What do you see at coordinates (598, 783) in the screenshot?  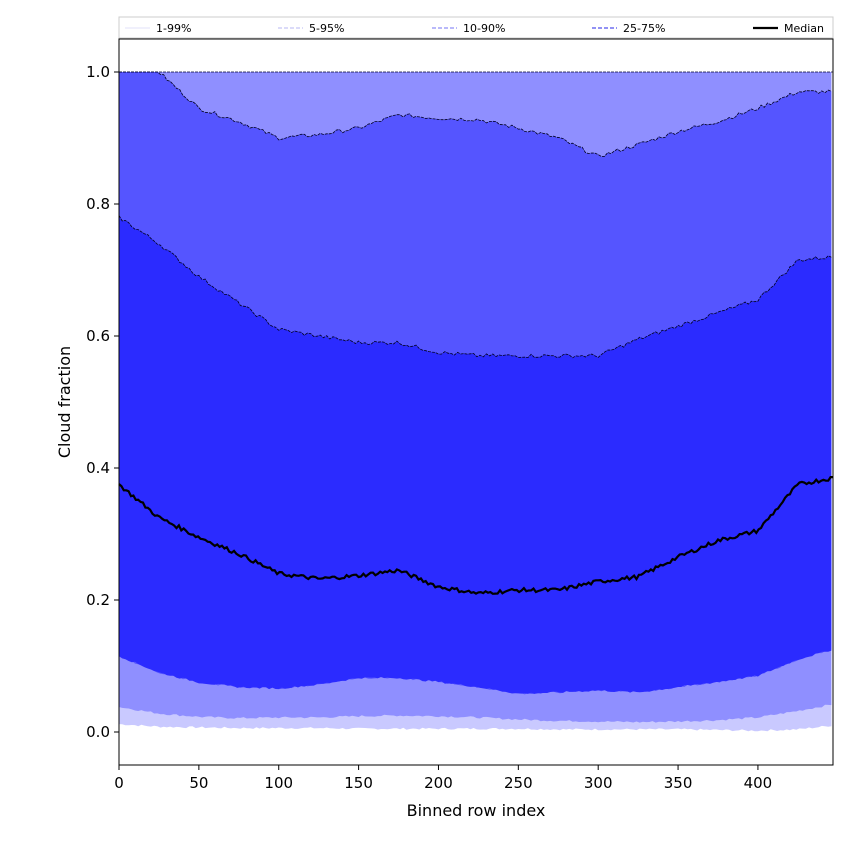 I see `x-tick-label: 300` at bounding box center [598, 783].